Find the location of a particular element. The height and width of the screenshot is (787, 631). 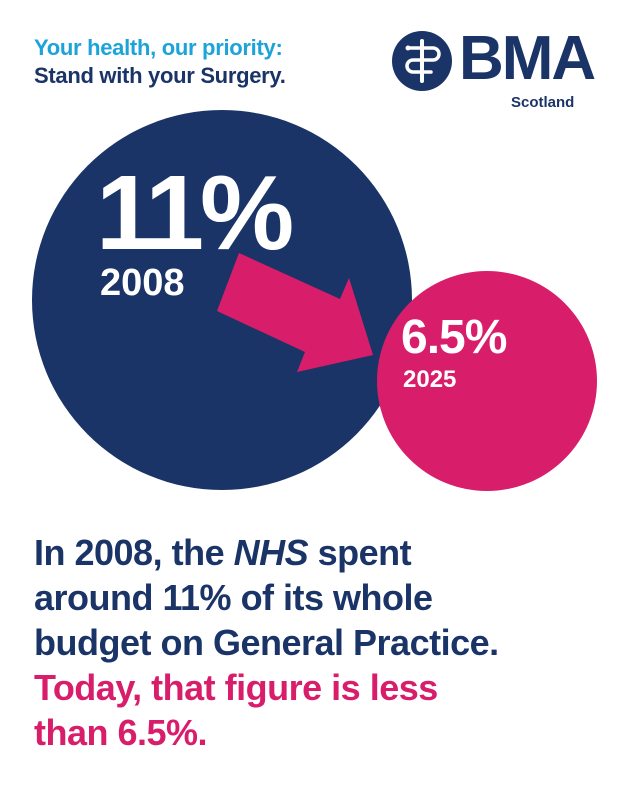

statement-line-3: budget on General Practice. is located at coordinates (266, 642).